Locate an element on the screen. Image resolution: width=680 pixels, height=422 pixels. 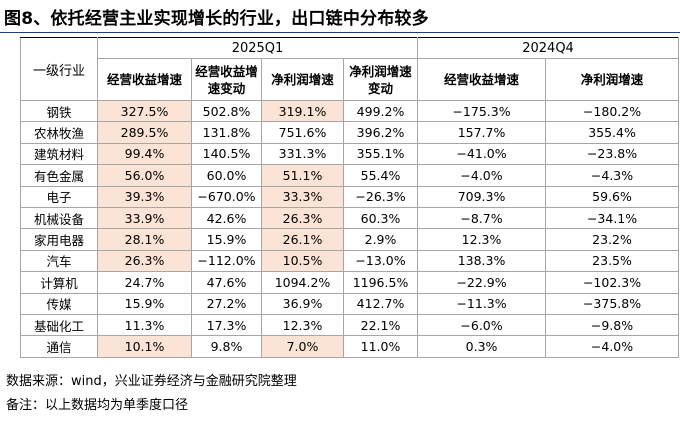
table-row: 有色金属 56.0% 60.0% 51.1% 55.4% −4.0% −4.3% is located at coordinates (350, 175).